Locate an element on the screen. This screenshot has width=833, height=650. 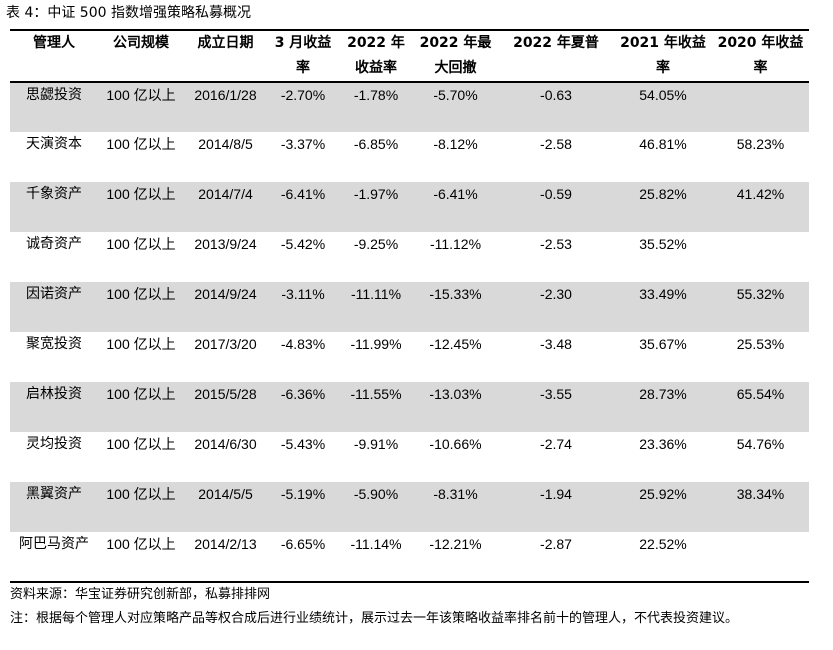
table-cell: -2.74 is located at coordinates (556, 444).